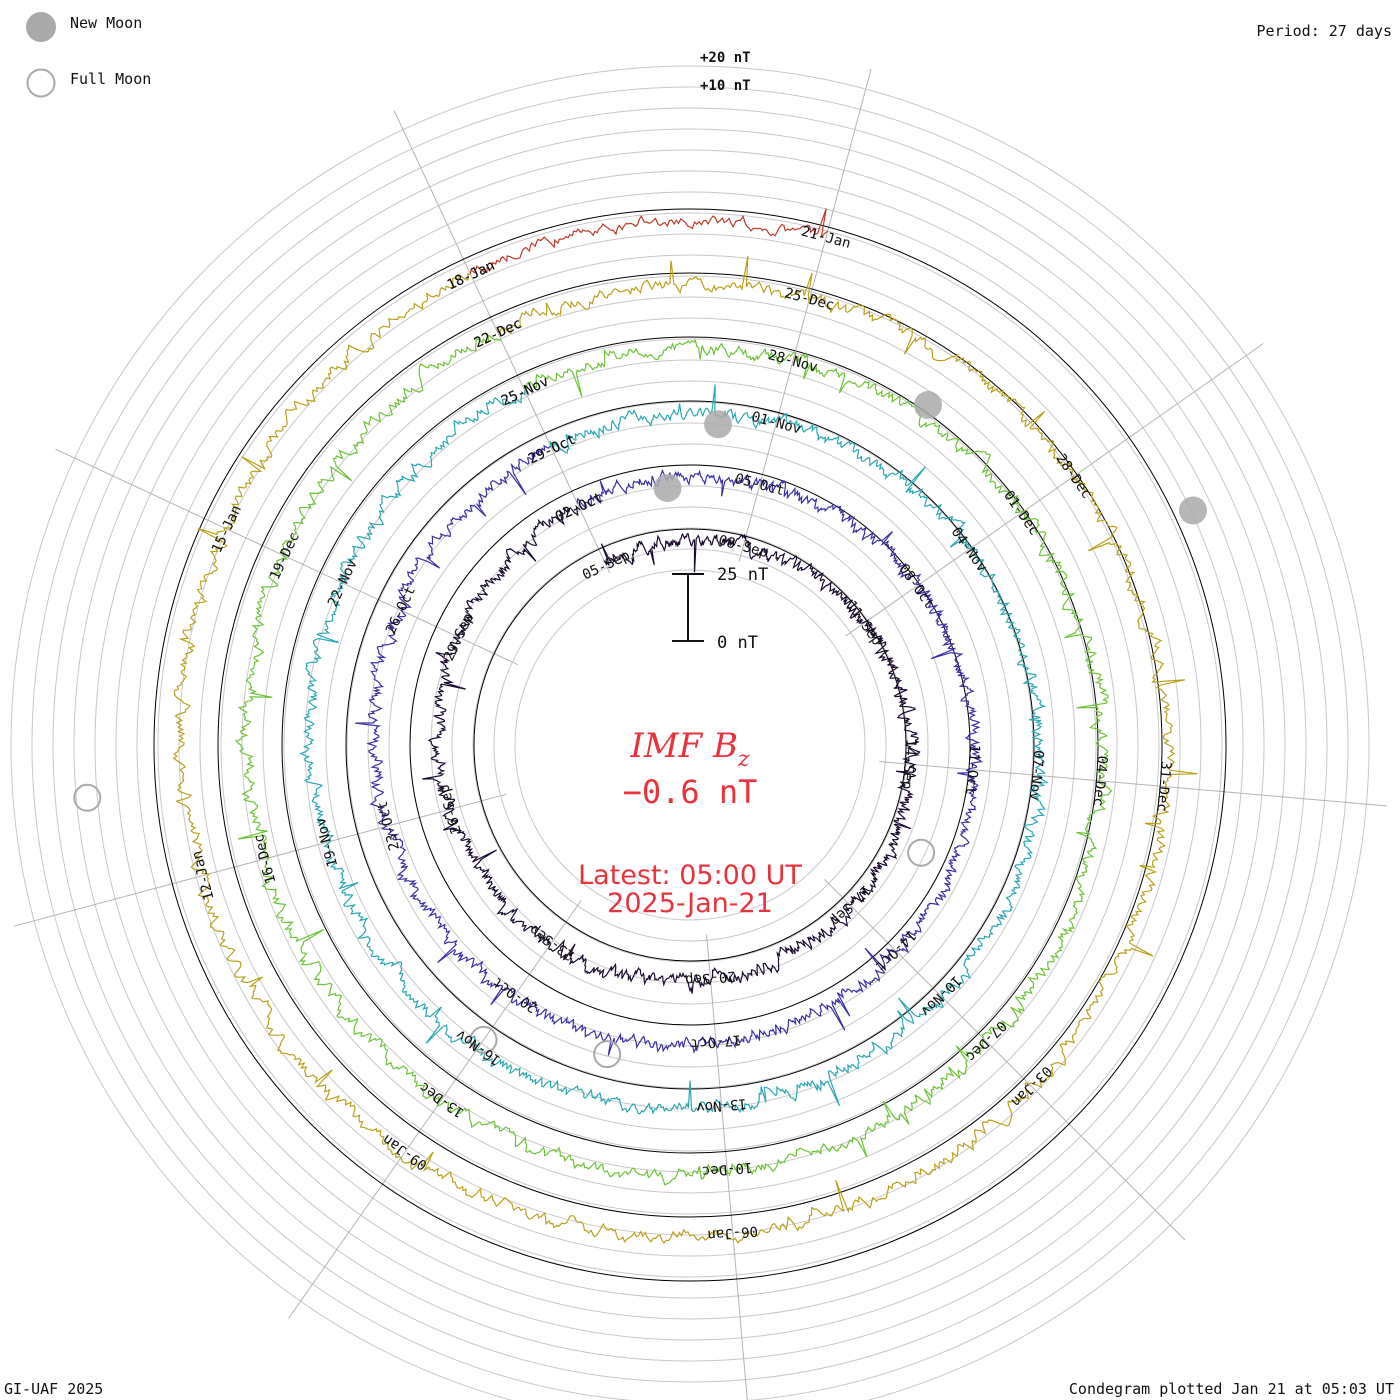  I want to click on scale-bottom-label: 0 nT, so click(737, 643).